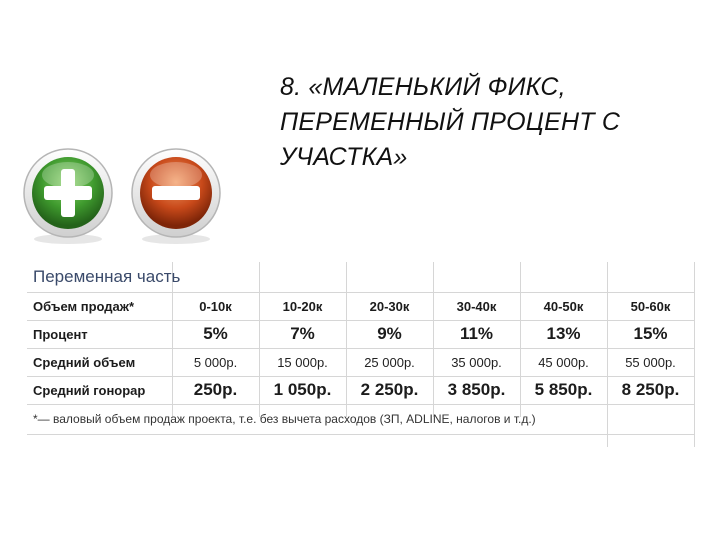  What do you see at coordinates (84, 306) in the screenshot?
I see `row-label-volume: Объем продаж*` at bounding box center [84, 306].